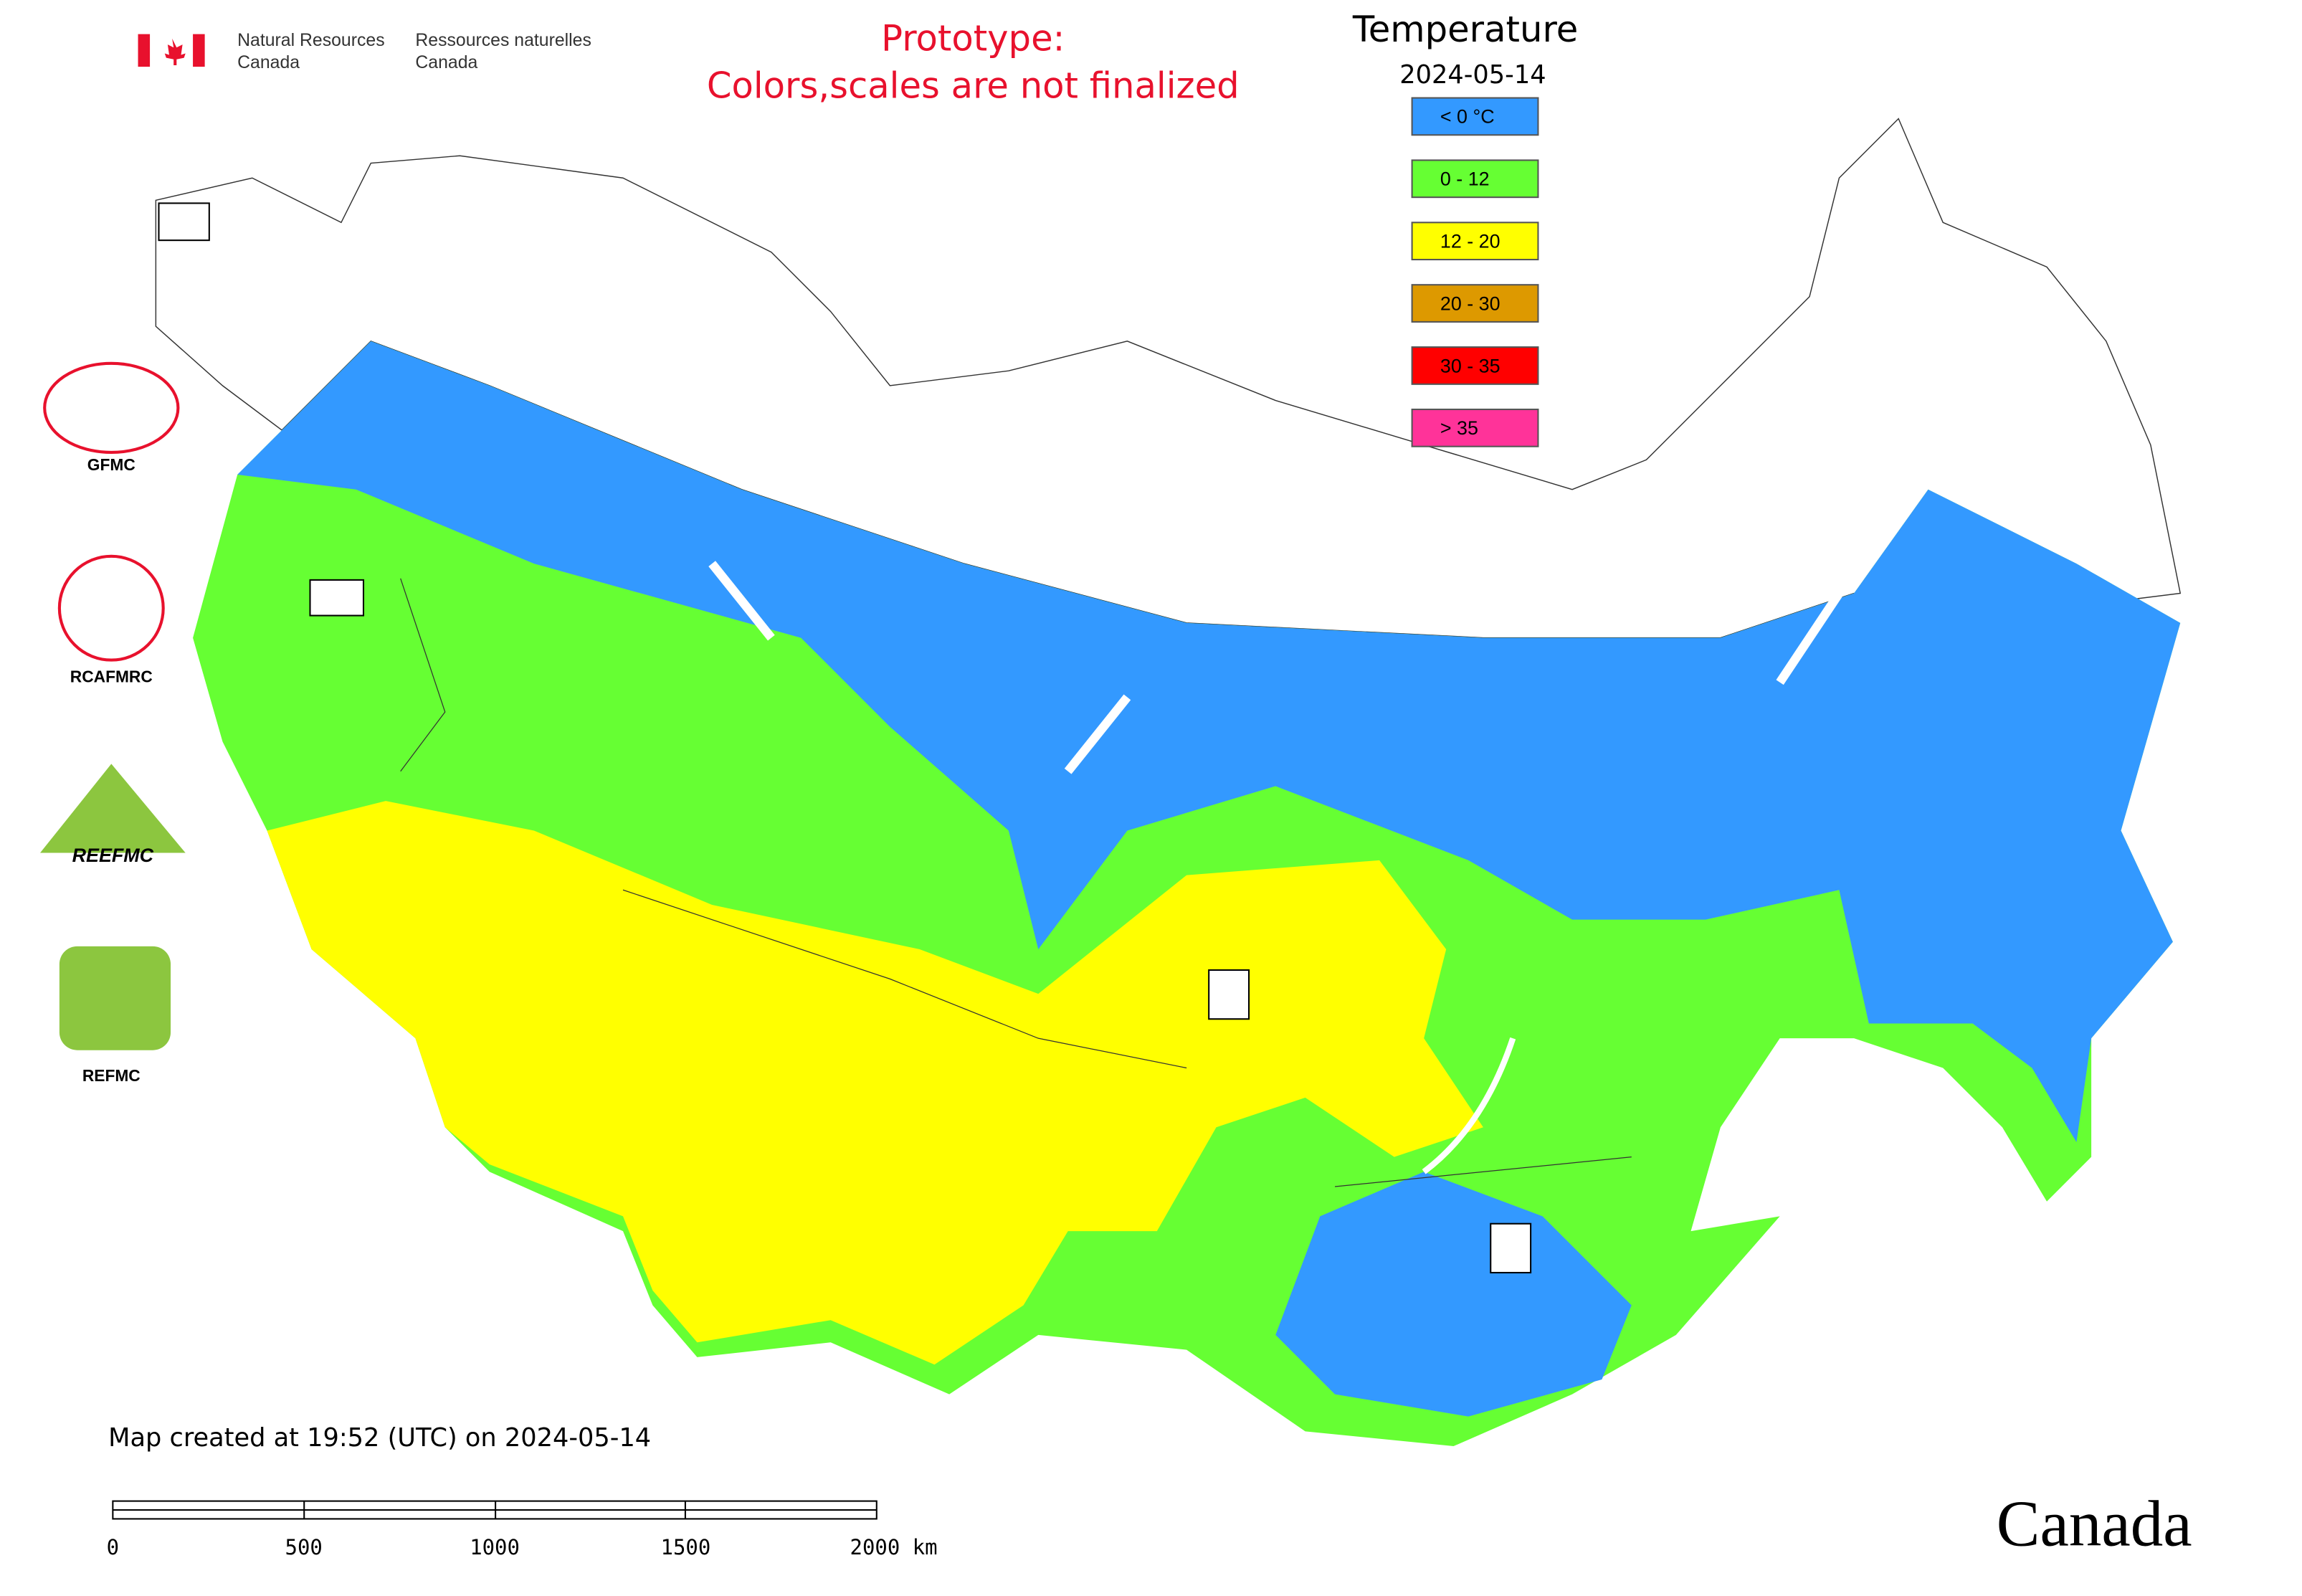 The width and height of the screenshot is (2302, 1596). What do you see at coordinates (115, 998) in the screenshot?
I see `logo-refmc` at bounding box center [115, 998].